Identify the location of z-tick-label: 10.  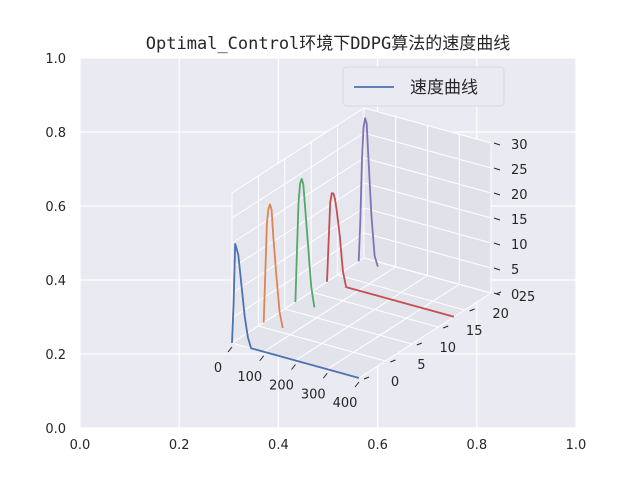
(519, 245).